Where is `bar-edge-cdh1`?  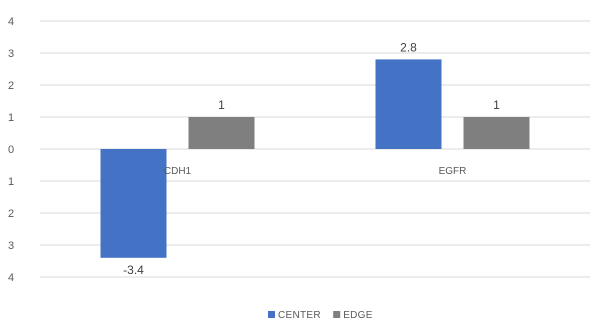 bar-edge-cdh1 is located at coordinates (221, 133).